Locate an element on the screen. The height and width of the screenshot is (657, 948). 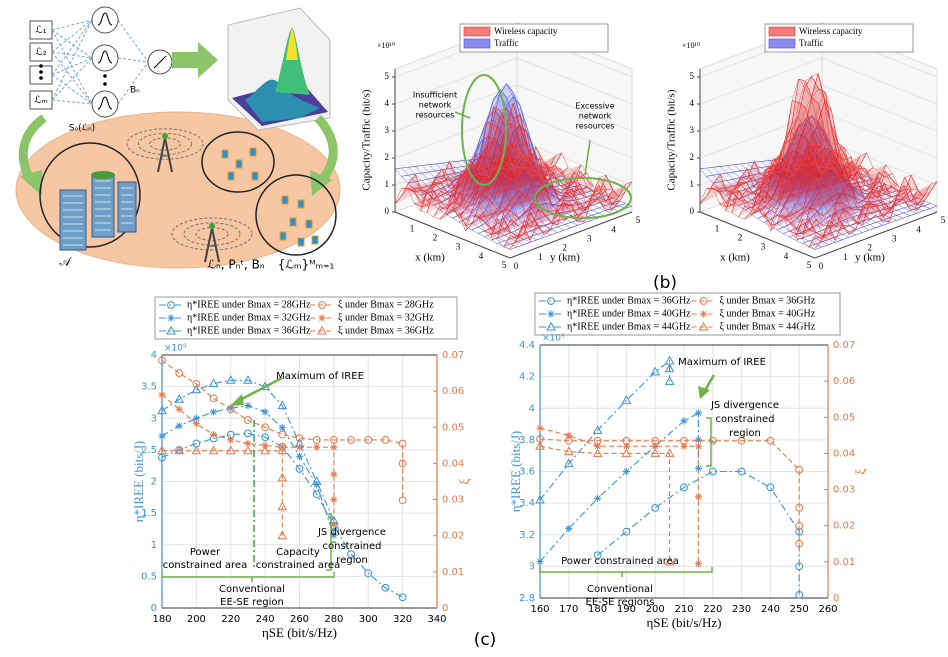
y-tick-label: 2 is located at coordinates (870, 248).